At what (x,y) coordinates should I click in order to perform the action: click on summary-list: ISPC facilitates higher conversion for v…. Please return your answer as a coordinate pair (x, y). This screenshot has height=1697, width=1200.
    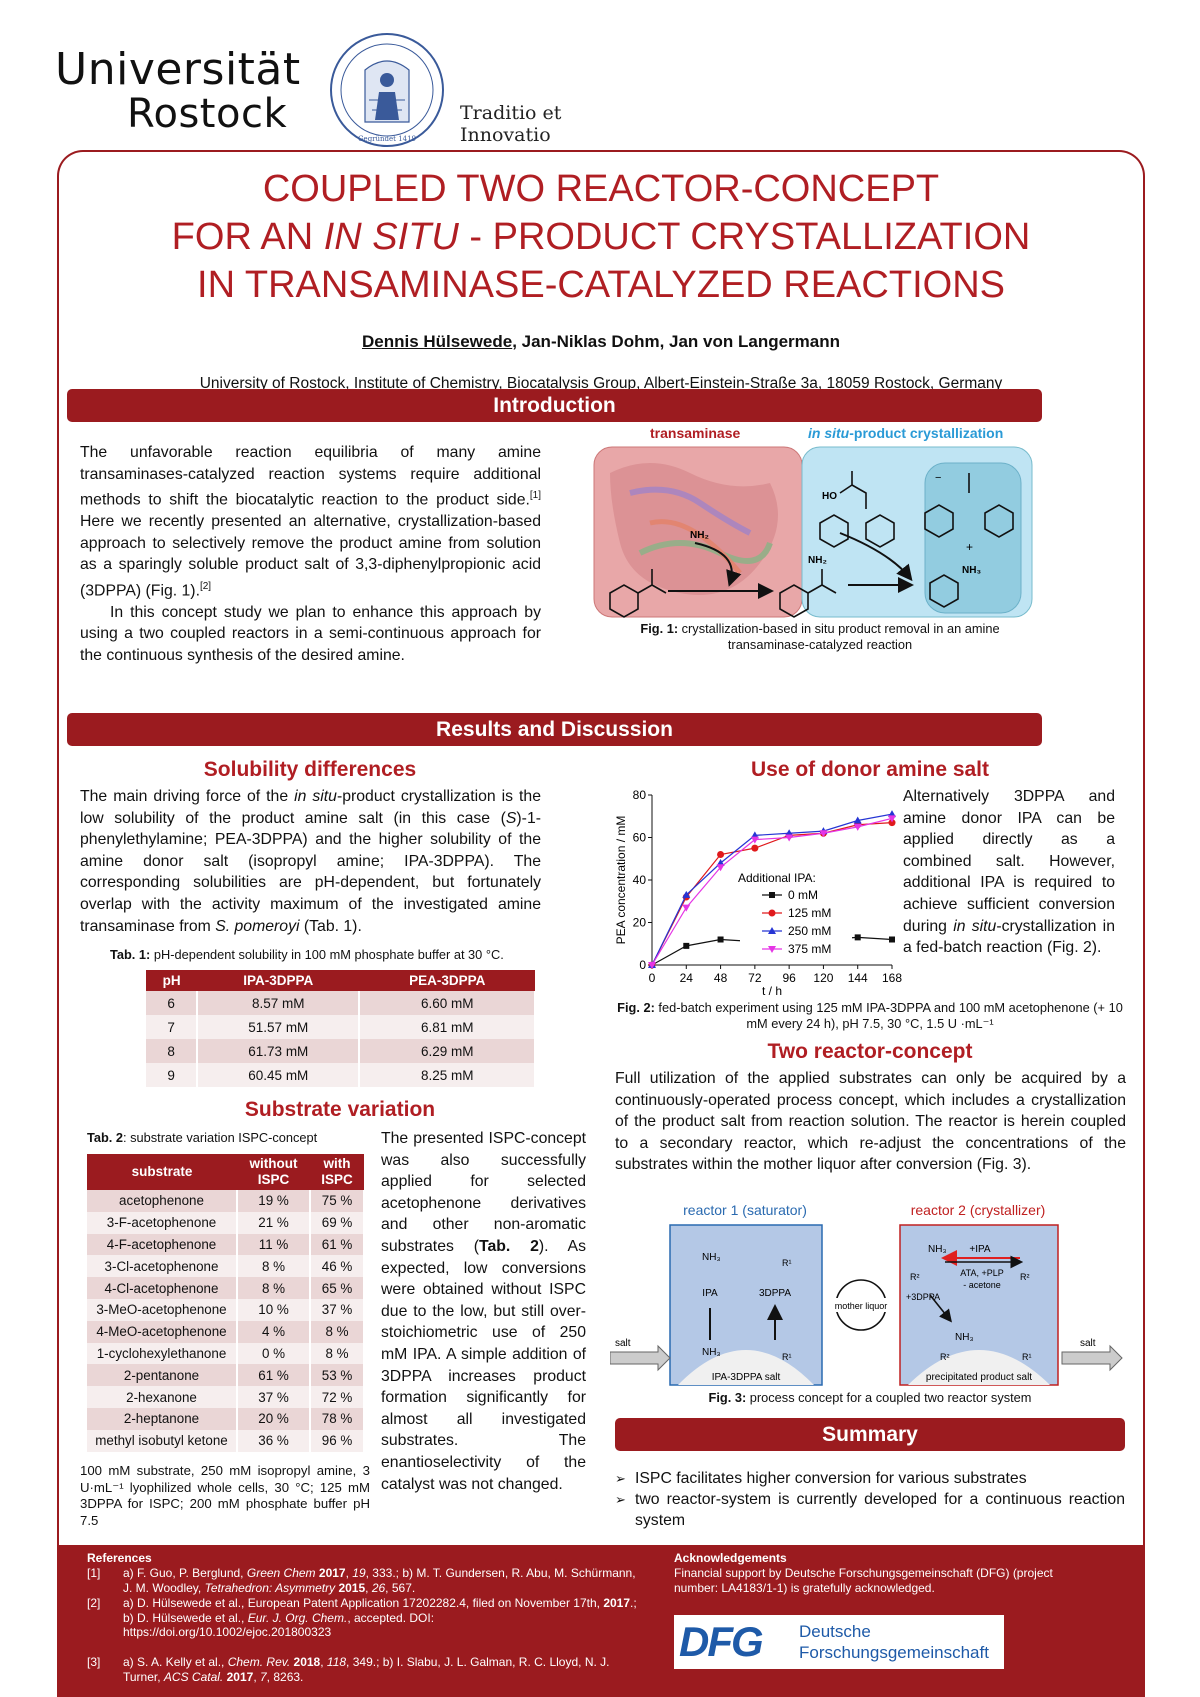
    Looking at the image, I should click on (870, 1499).